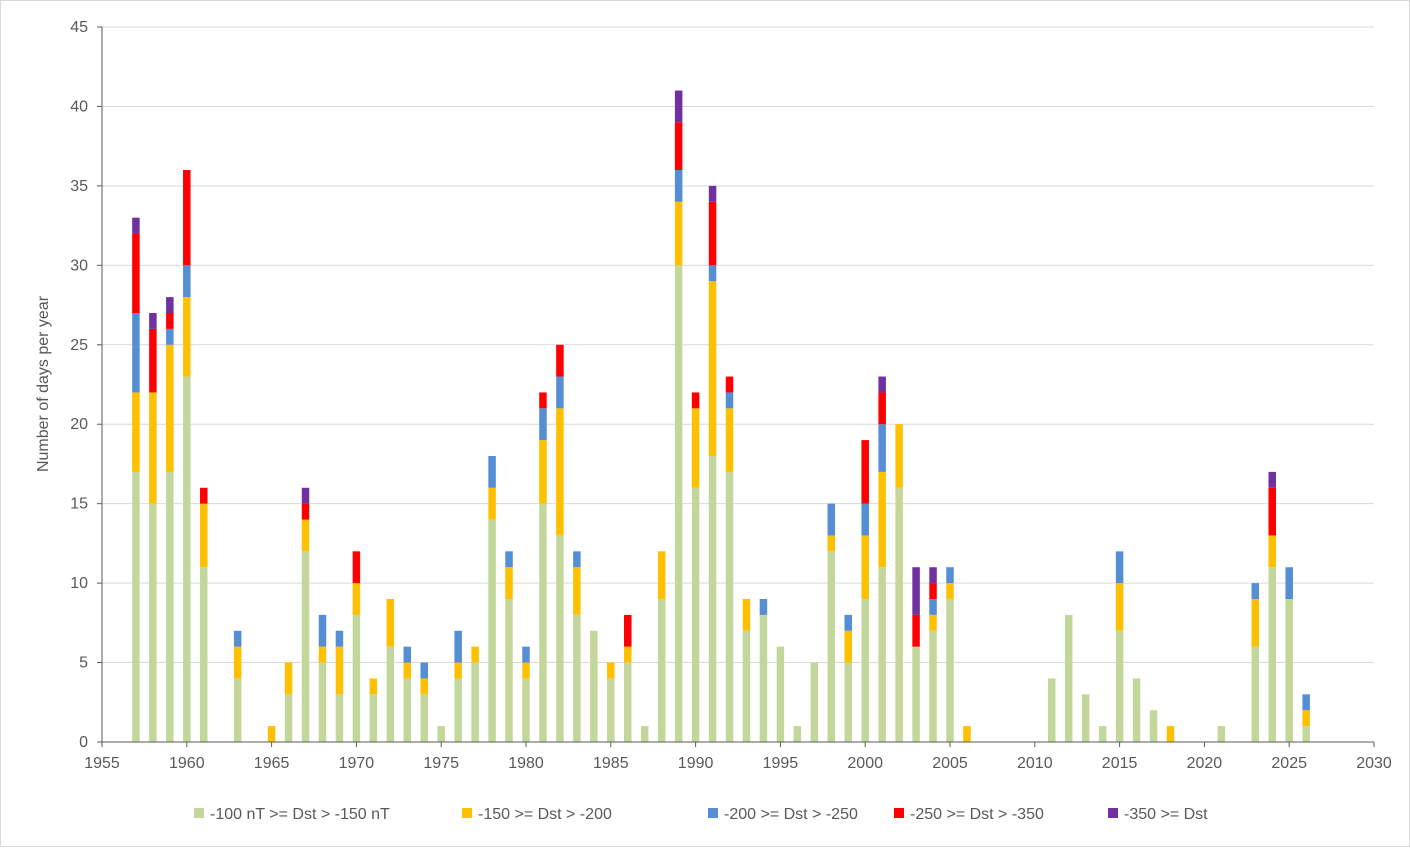  What do you see at coordinates (102, 763) in the screenshot?
I see `x-tick-label: 1955` at bounding box center [102, 763].